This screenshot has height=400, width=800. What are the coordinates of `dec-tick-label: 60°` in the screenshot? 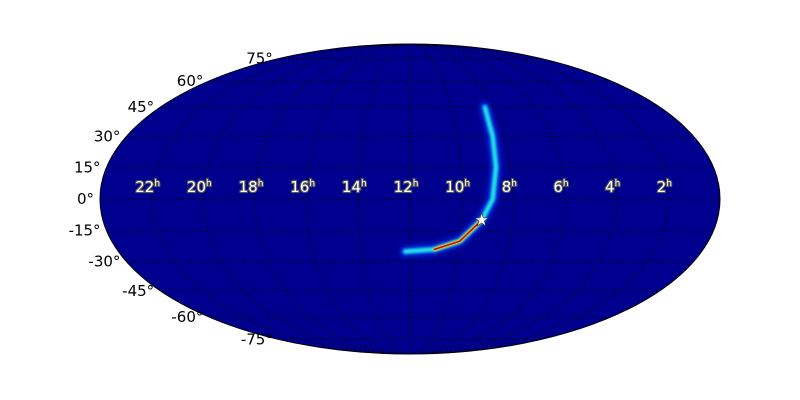 It's located at (190, 81).